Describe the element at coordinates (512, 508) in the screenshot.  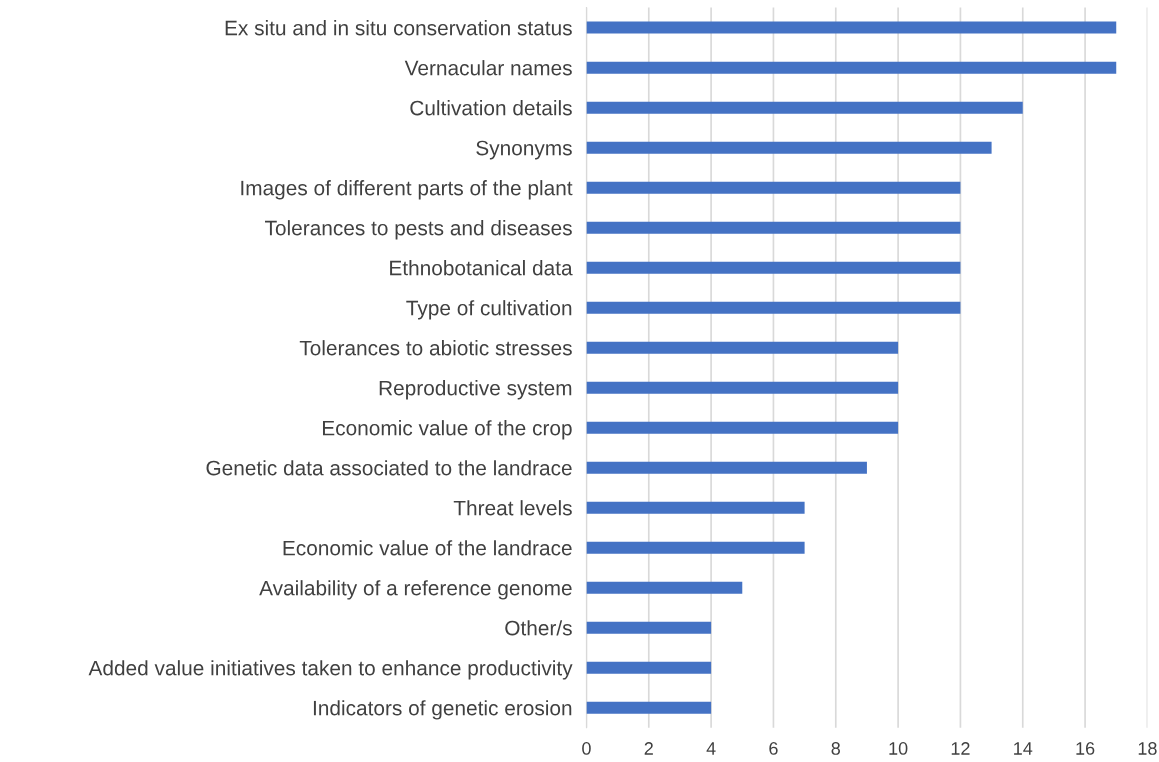
I see `y-tick-label: Threat levels` at that location.